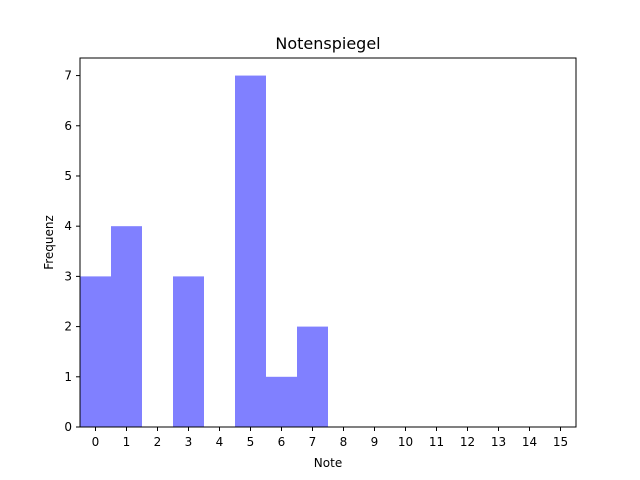 The height and width of the screenshot is (480, 640). I want to click on y-tick-label-1: 1, so click(68, 377).